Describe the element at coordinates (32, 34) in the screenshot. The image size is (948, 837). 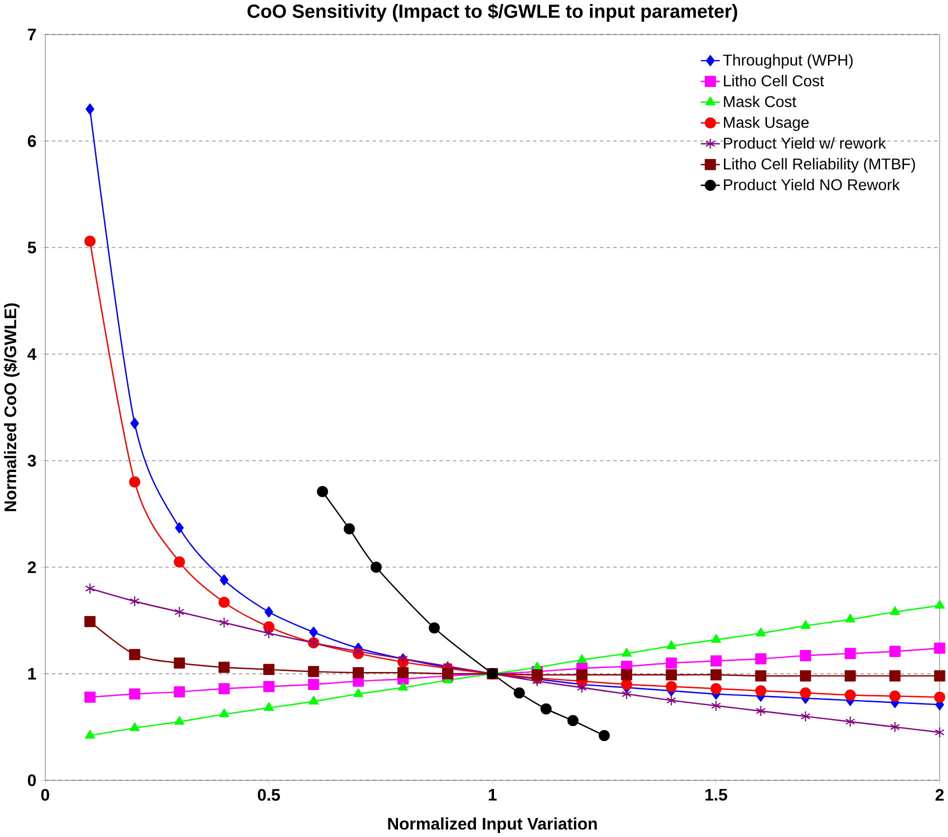
I see `y-tick-label: 7` at that location.